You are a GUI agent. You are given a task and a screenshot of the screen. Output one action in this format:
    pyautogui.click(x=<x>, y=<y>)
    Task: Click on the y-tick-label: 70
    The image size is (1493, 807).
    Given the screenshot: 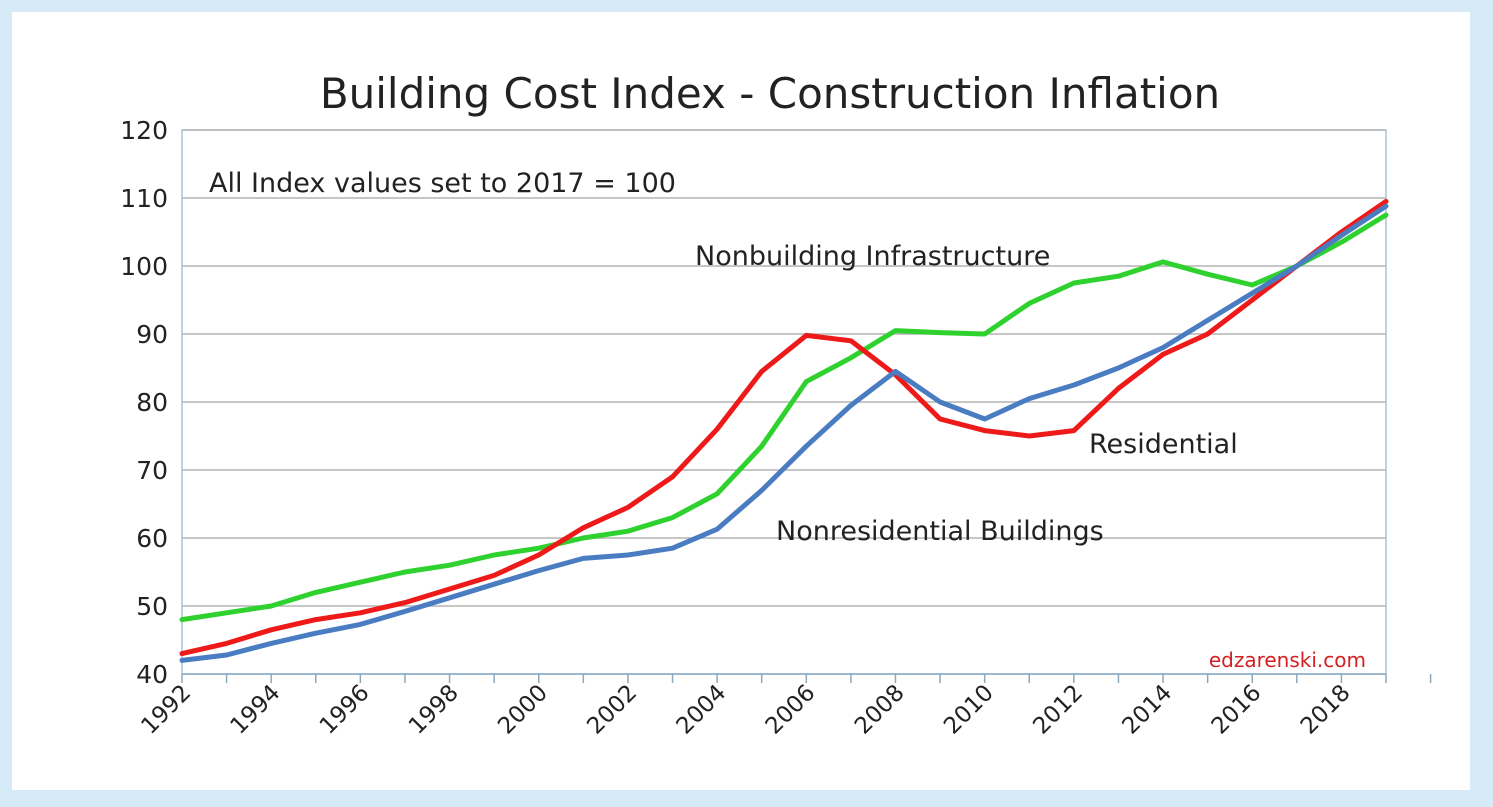 What is the action you would take?
    pyautogui.click(x=152, y=470)
    